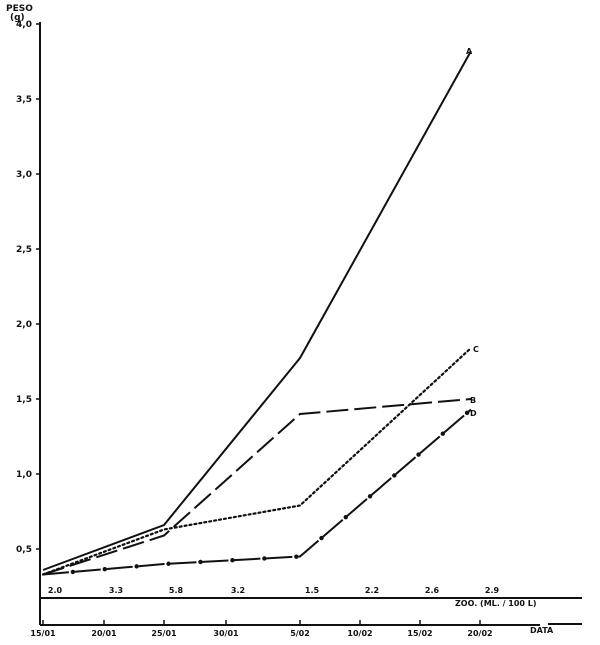  Describe the element at coordinates (300, 633) in the screenshot. I see `x-tick-label: 5/02` at that location.